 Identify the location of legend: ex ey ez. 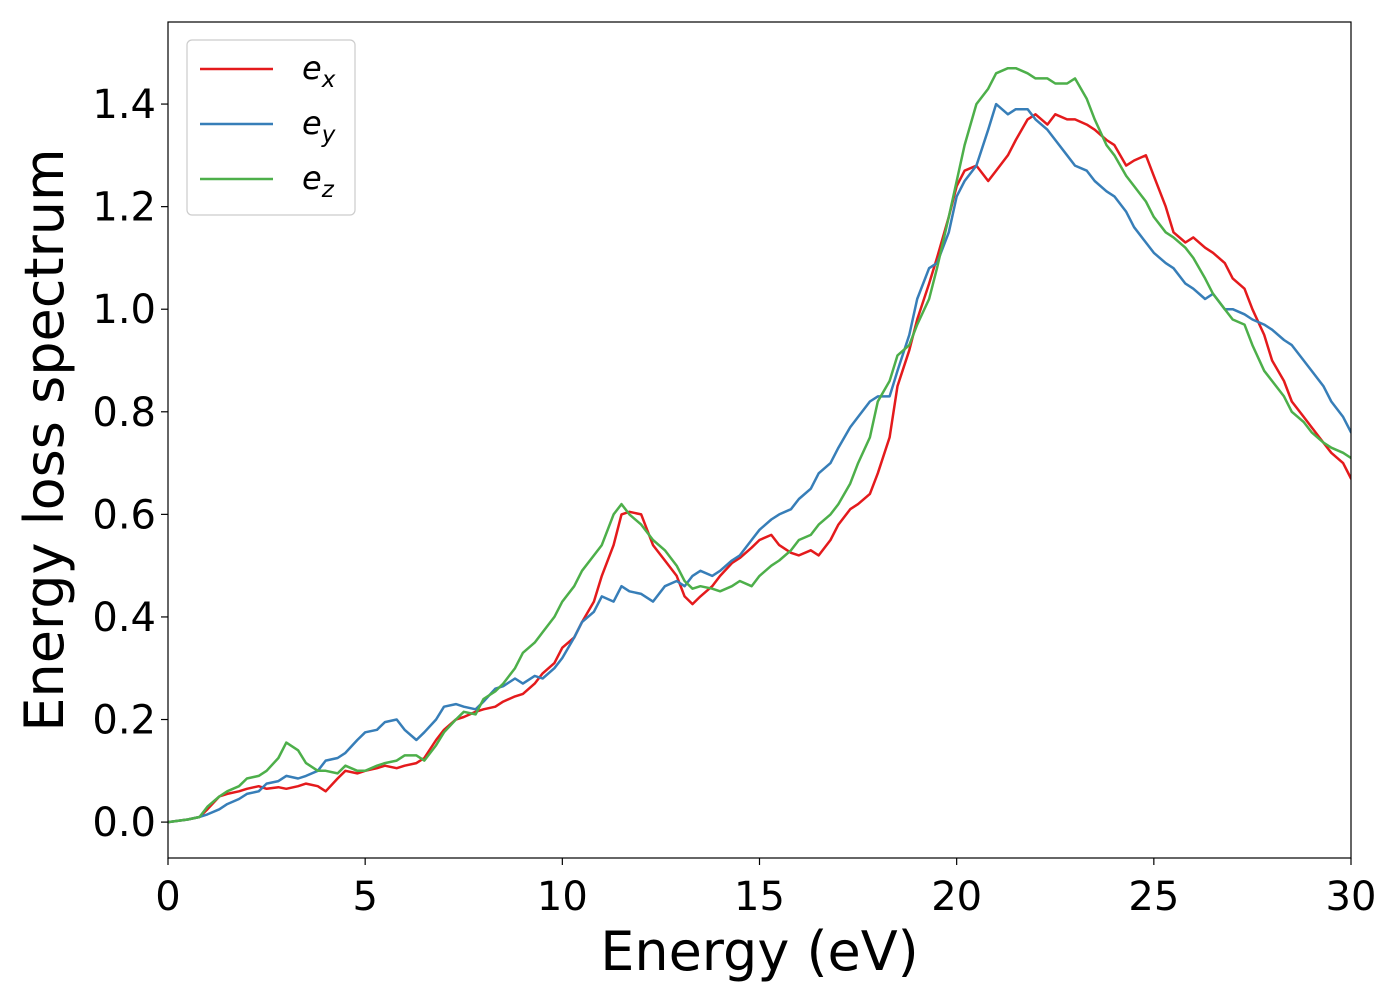
(271, 127).